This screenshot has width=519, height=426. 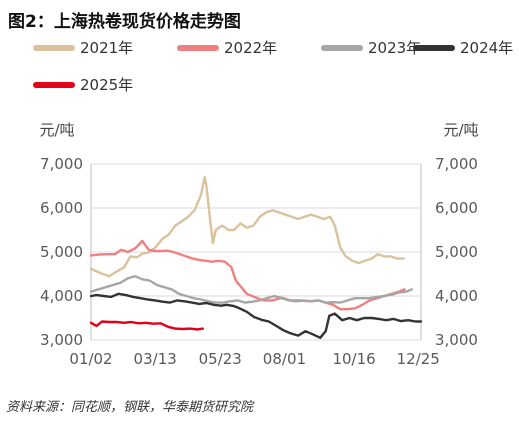 What do you see at coordinates (418, 359) in the screenshot?
I see `x-tick-label: 12/25` at bounding box center [418, 359].